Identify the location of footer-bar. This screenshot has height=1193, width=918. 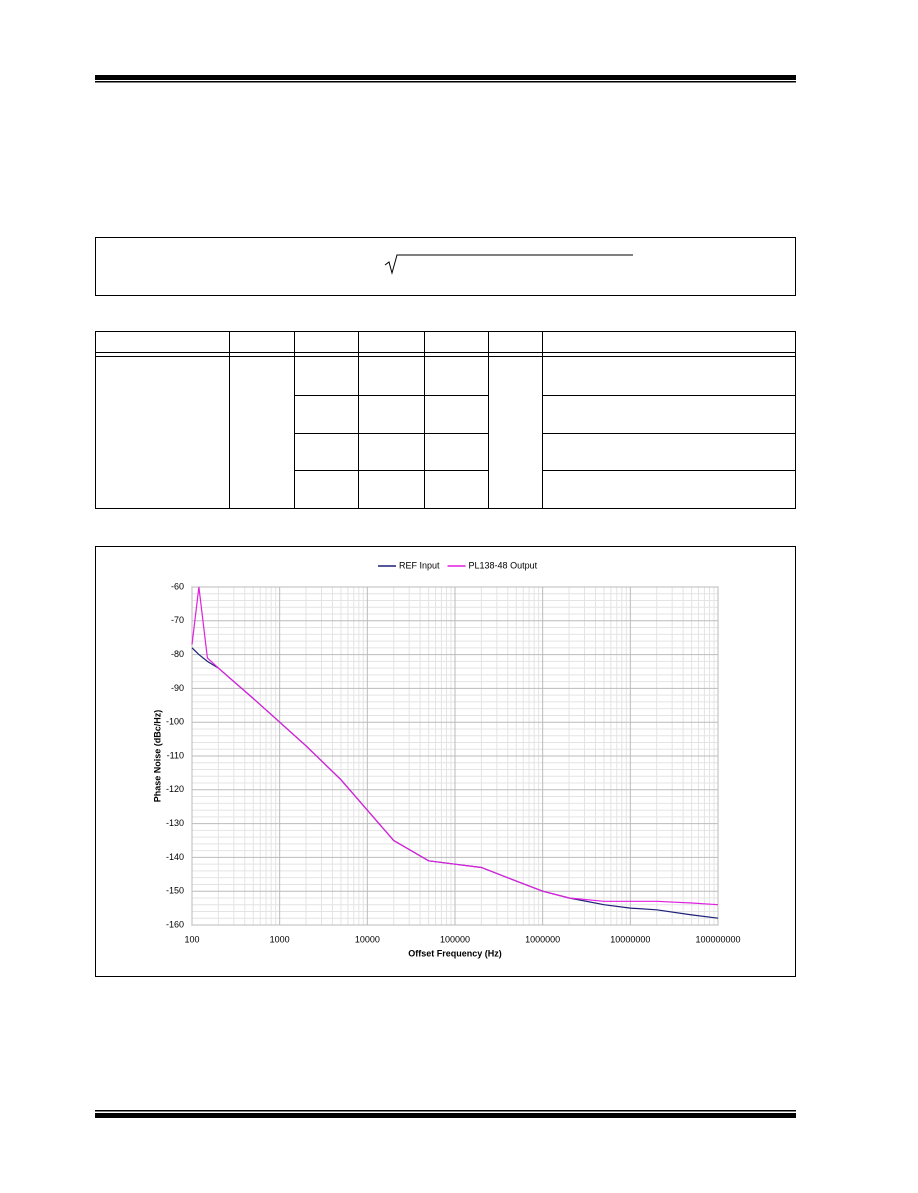
(445, 1115).